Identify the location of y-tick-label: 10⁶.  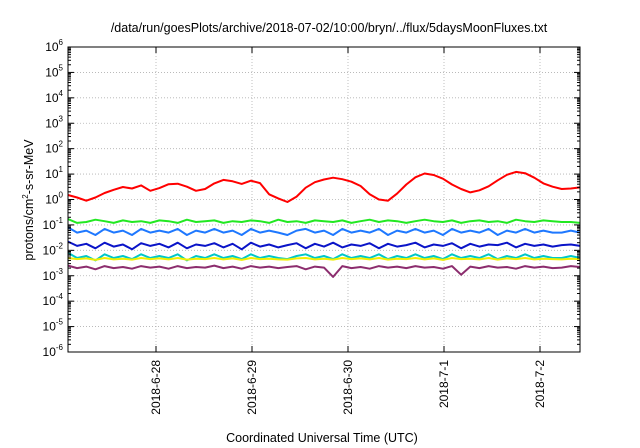
(54, 46).